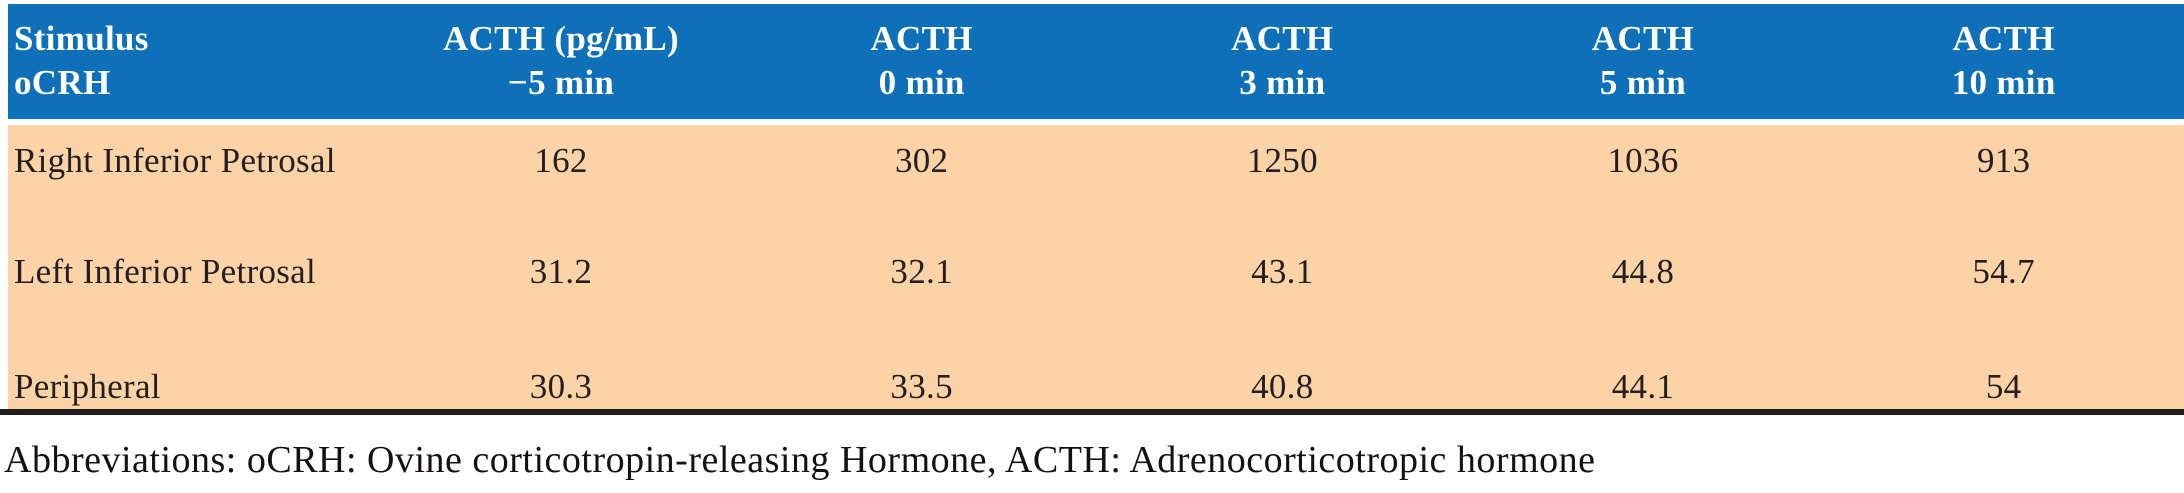  I want to click on value-cell: 33.5, so click(921, 380).